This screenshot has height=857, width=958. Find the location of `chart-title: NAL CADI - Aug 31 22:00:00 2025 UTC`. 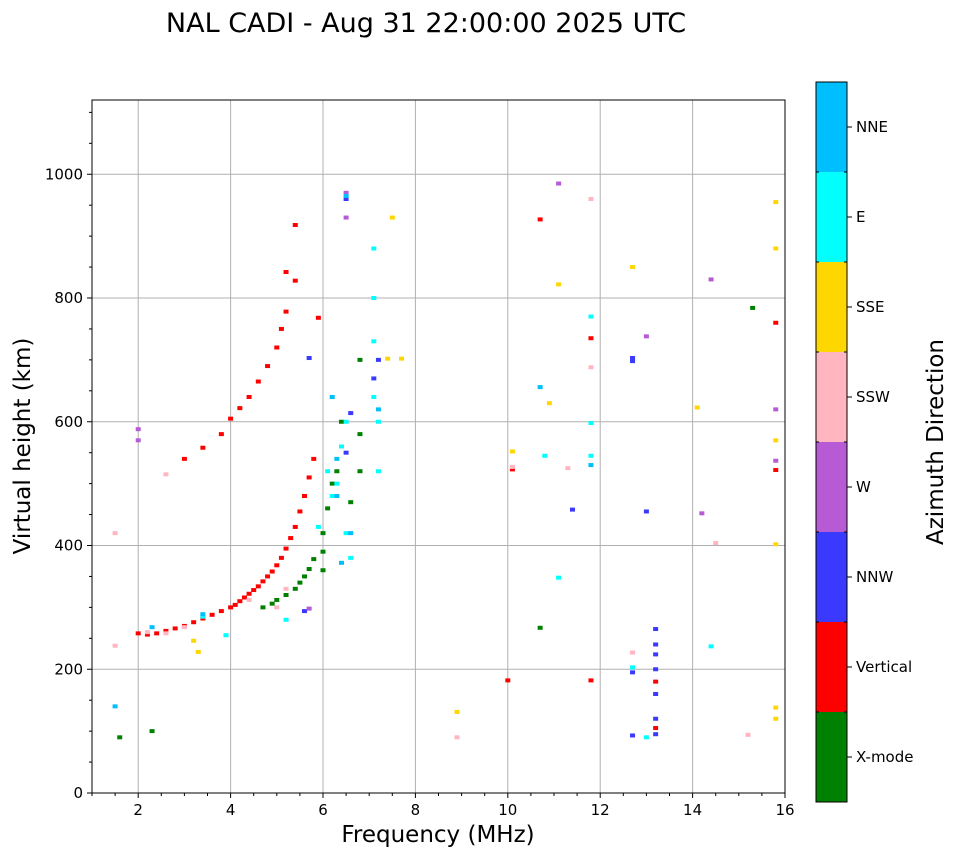

chart-title: NAL CADI - Aug 31 22:00:00 2025 UTC is located at coordinates (426, 23).